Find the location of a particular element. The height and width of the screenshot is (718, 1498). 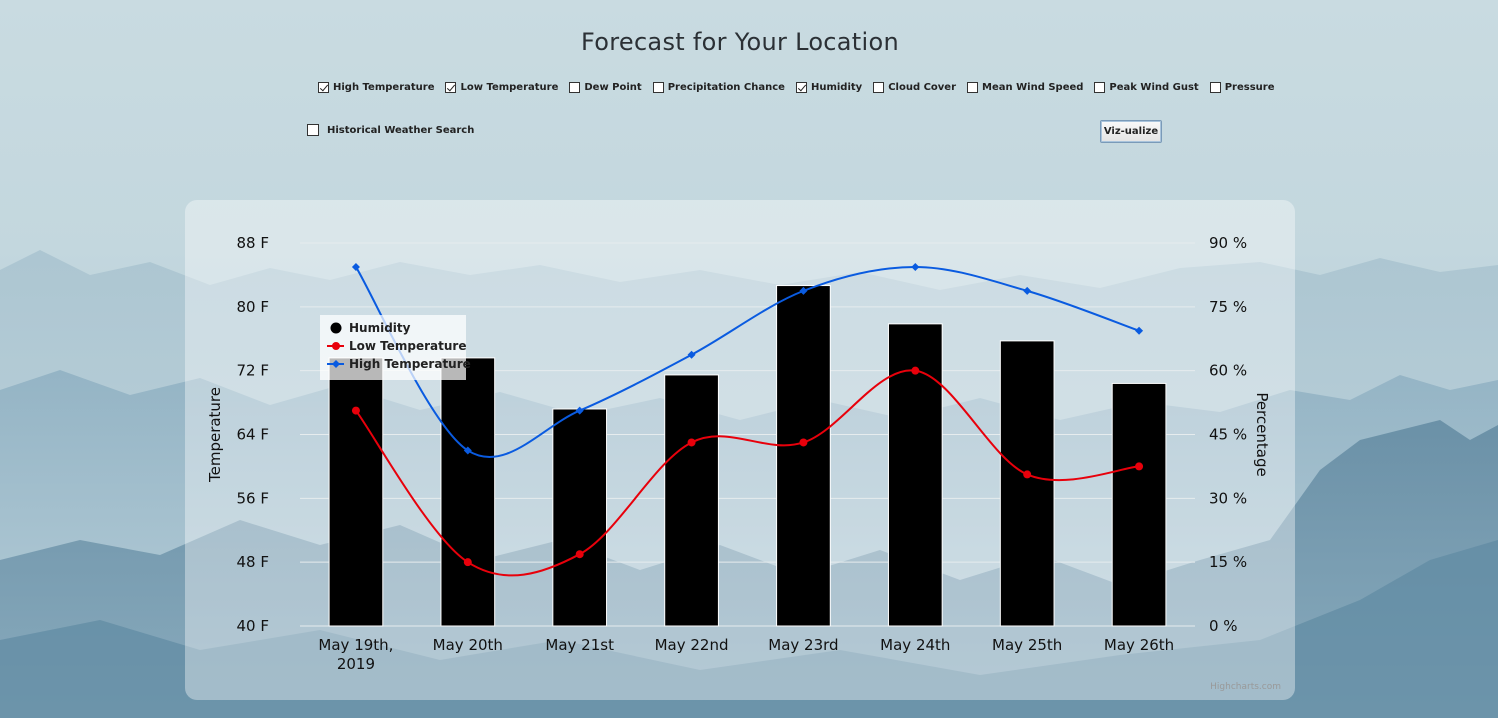

legend-label: Low Temperature is located at coordinates (407, 346).